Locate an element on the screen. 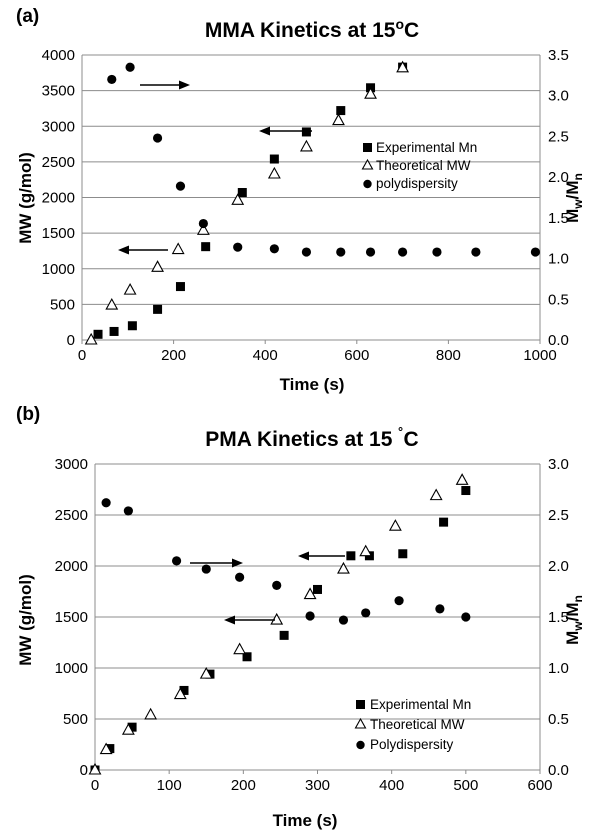 Image resolution: width=598 pixels, height=832 pixels. x-axis-title-b: Time (s) is located at coordinates (305, 820).